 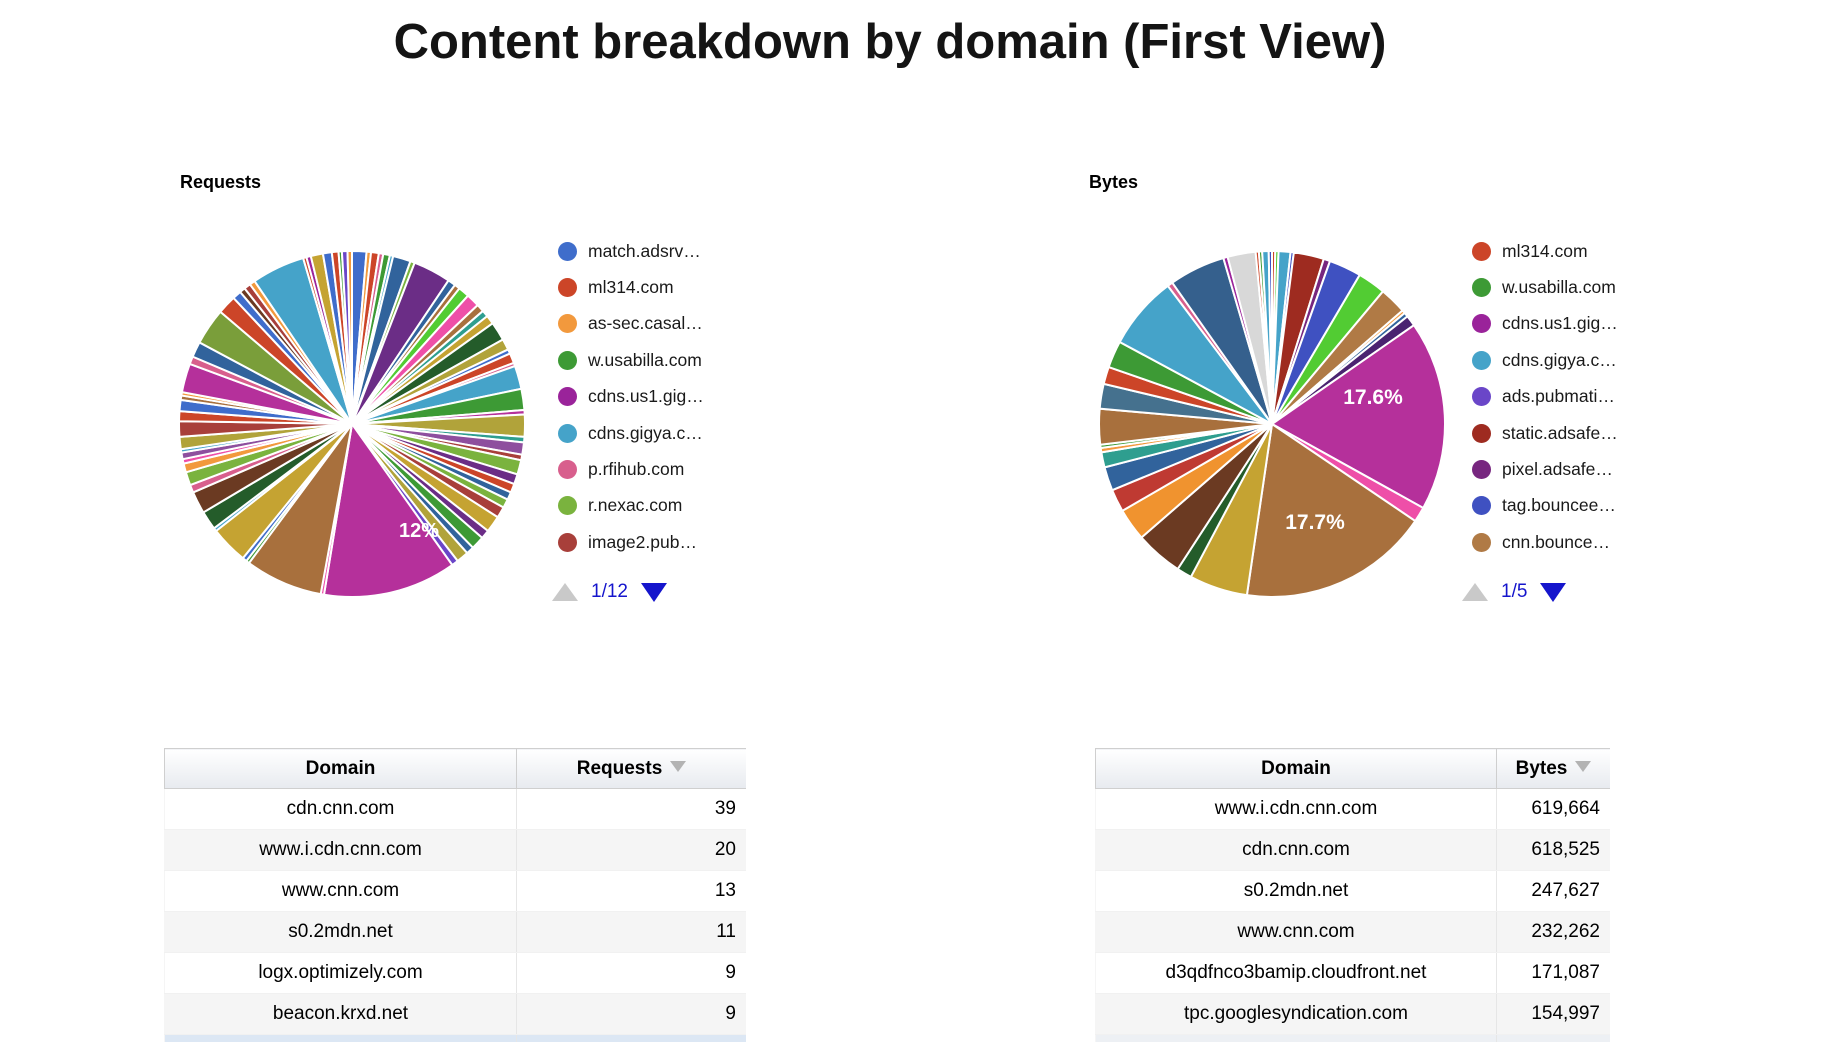 What do you see at coordinates (1352, 973) in the screenshot?
I see `table-row: d3qdfnco3bamip.cloudfront.net 171,087` at bounding box center [1352, 973].